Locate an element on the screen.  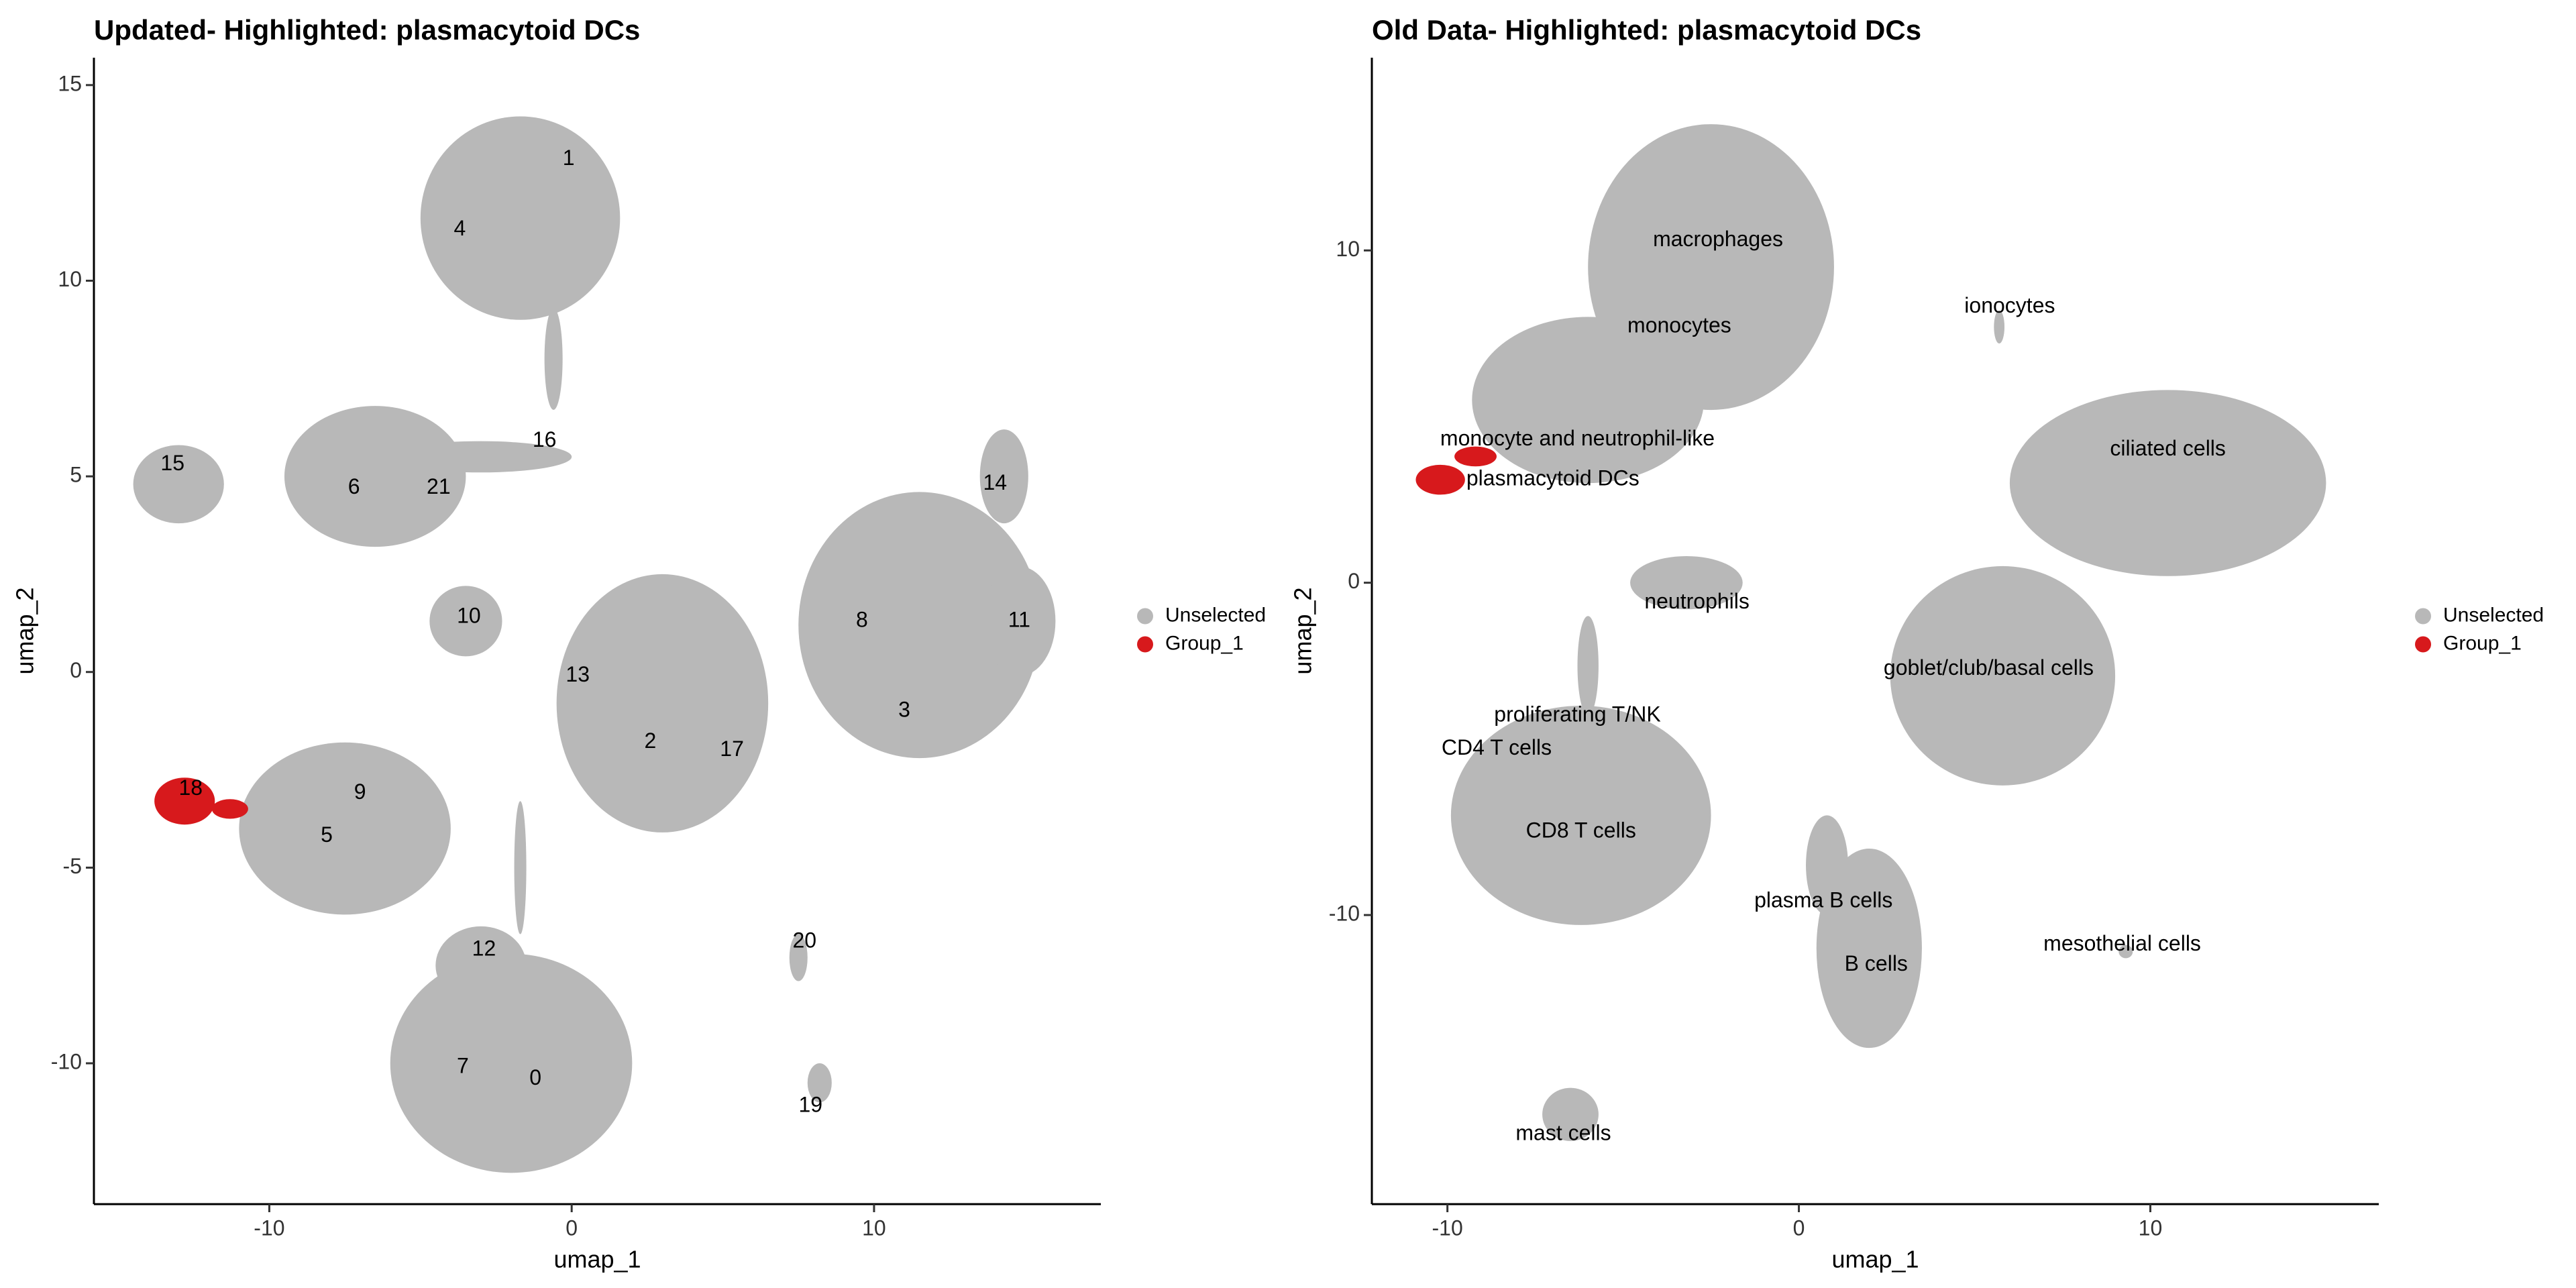
cluster-label: 0 is located at coordinates (535, 1077).